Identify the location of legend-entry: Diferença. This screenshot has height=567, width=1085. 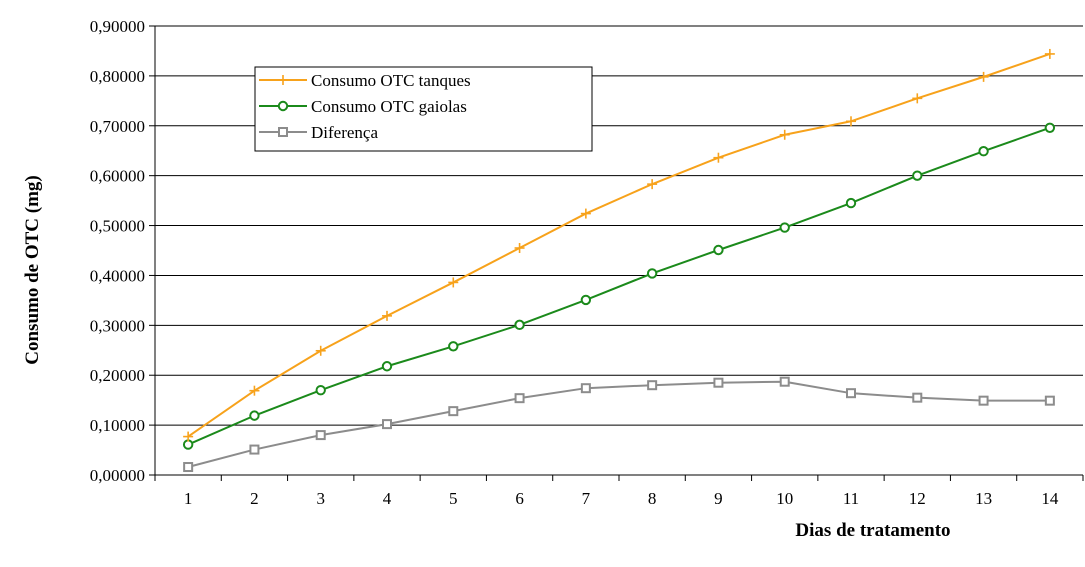
(318, 132).